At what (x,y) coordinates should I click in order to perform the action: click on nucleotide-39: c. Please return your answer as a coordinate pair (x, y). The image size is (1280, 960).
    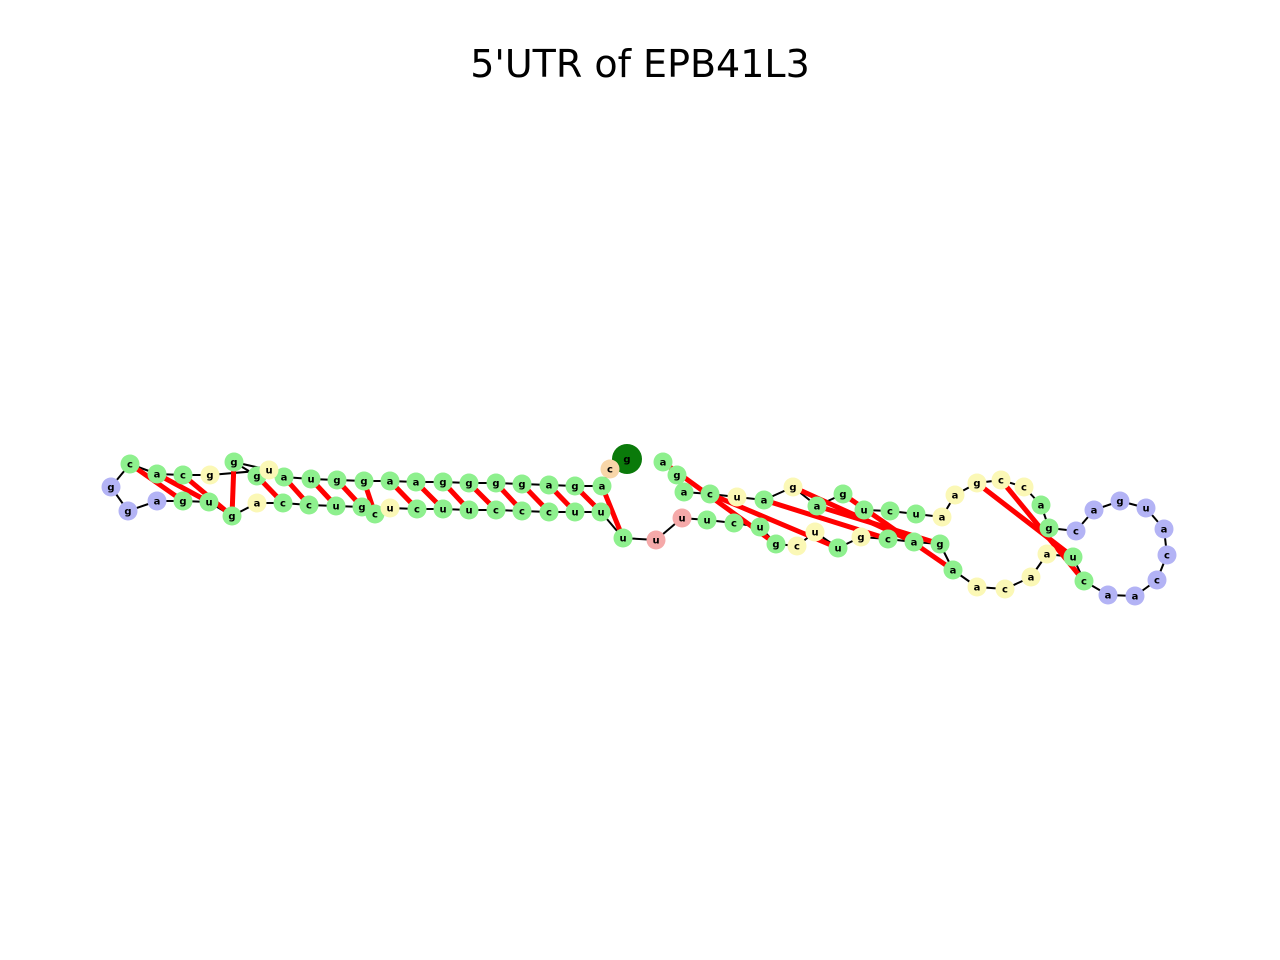
    Looking at the image, I should click on (496, 510).